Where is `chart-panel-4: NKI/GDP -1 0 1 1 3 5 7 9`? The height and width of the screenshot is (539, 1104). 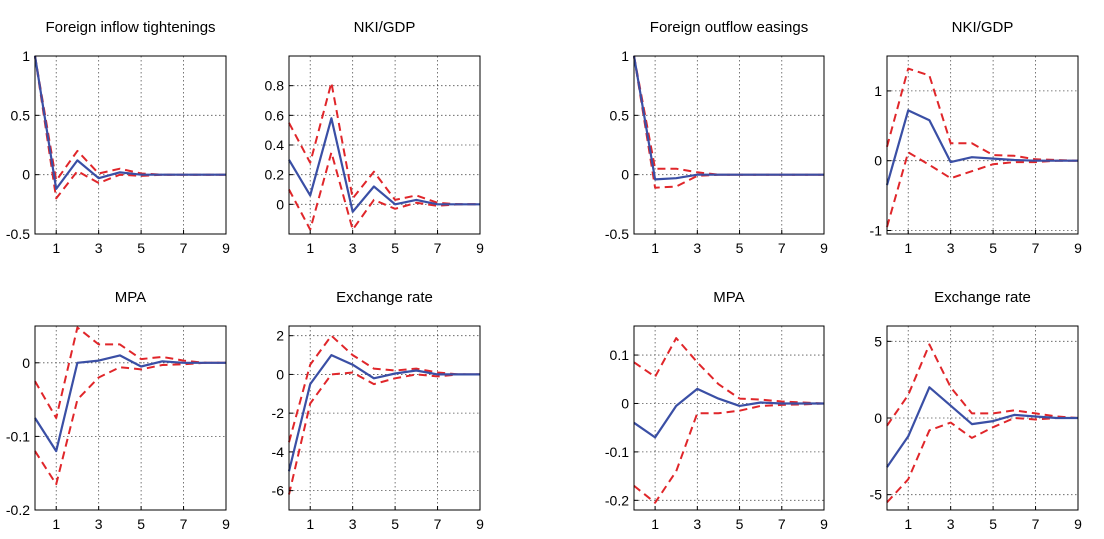
chart-panel-4: NKI/GDP -1 0 1 1 3 5 7 9 is located at coordinates (976, 137).